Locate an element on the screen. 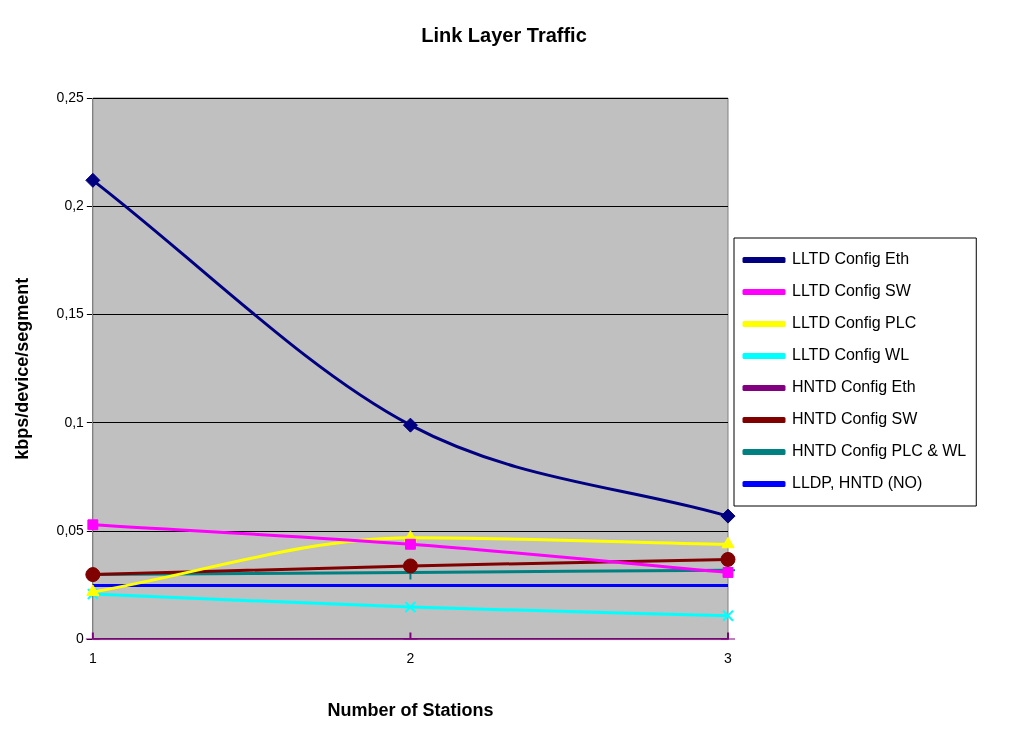 This screenshot has width=1022, height=744. legend-label: LLTD Config PLC is located at coordinates (854, 323).